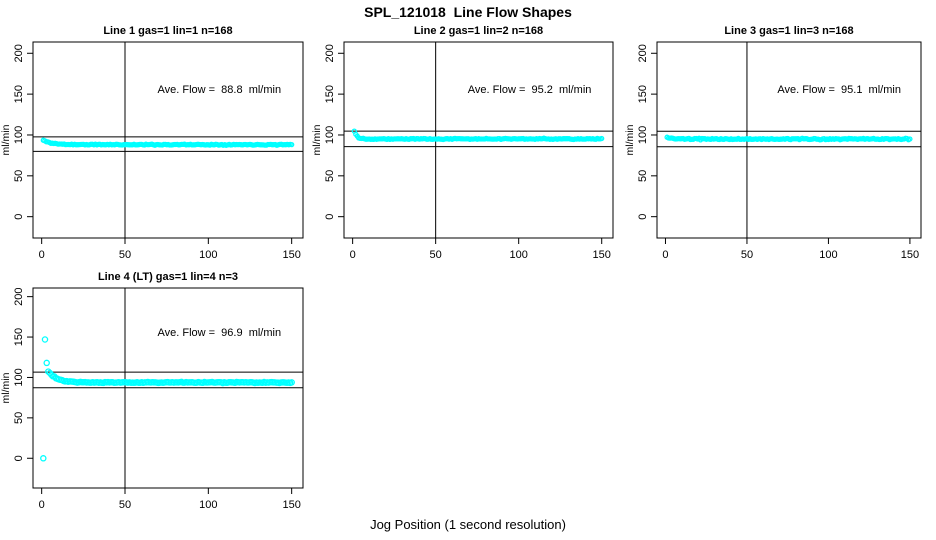 Image resolution: width=936 pixels, height=540 pixels. Describe the element at coordinates (168, 31) in the screenshot. I see `panel-1-title: Line 1 gas=1 lin=1 n=168` at that location.